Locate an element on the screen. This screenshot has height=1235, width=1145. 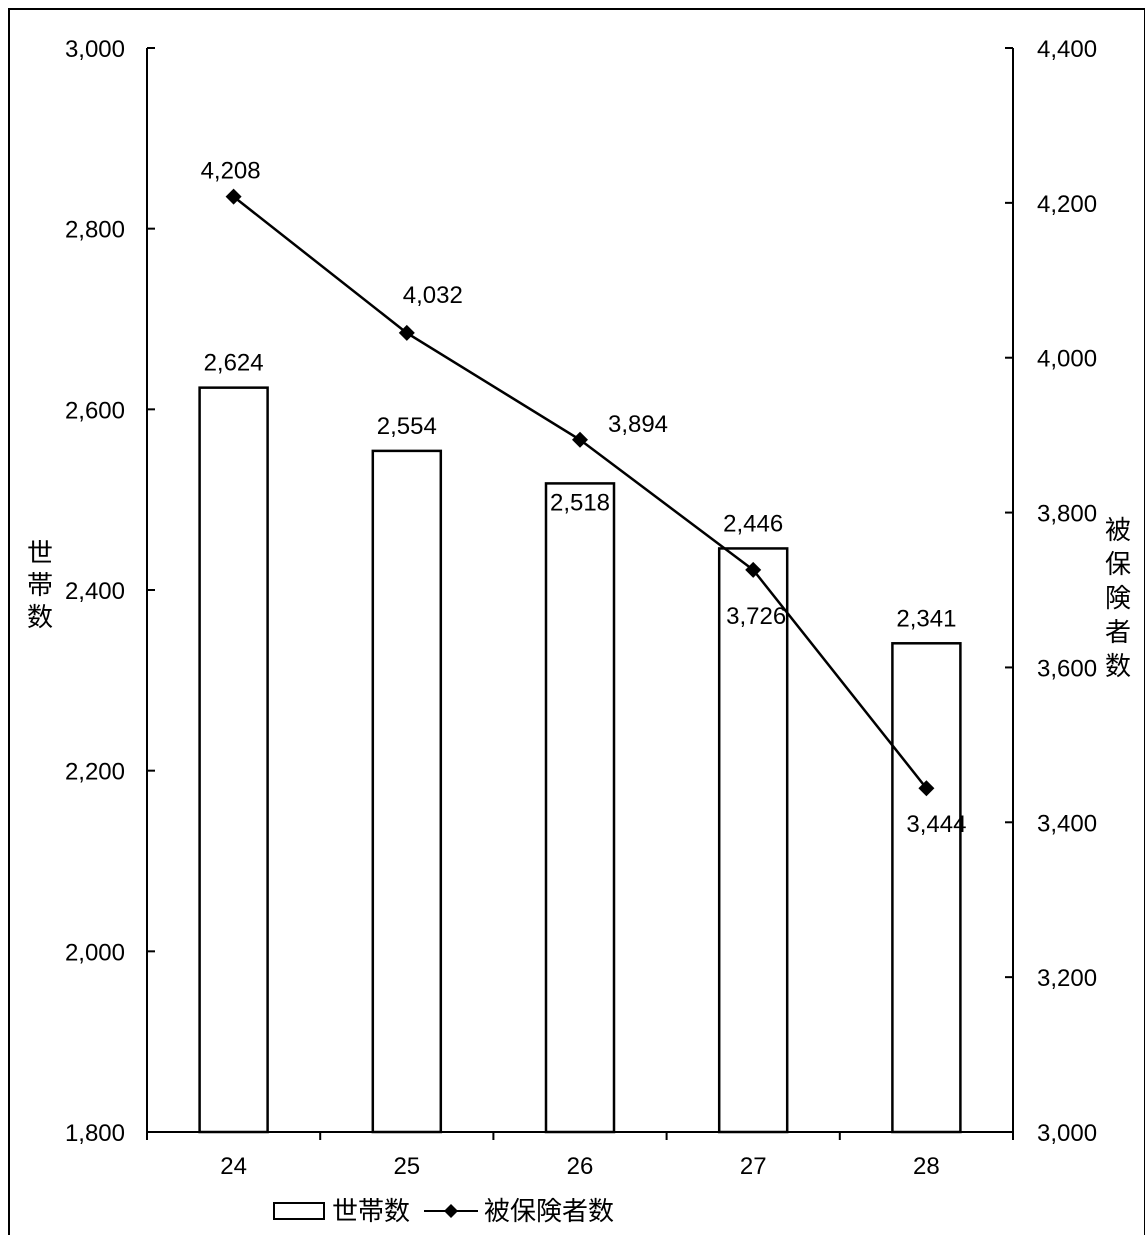
left-tick-label: 2,000 is located at coordinates (95, 952).